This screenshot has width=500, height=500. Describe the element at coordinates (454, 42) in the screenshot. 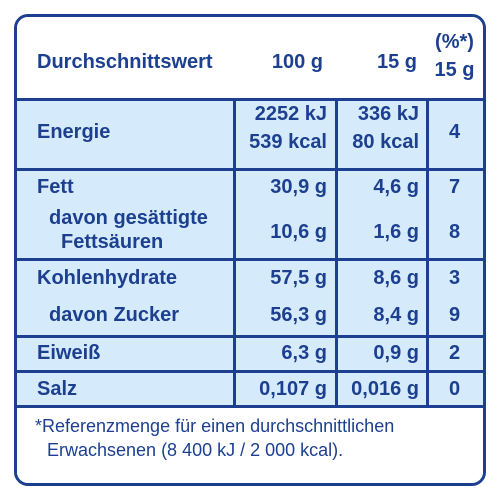

I see `header-percent: (%*)` at that location.